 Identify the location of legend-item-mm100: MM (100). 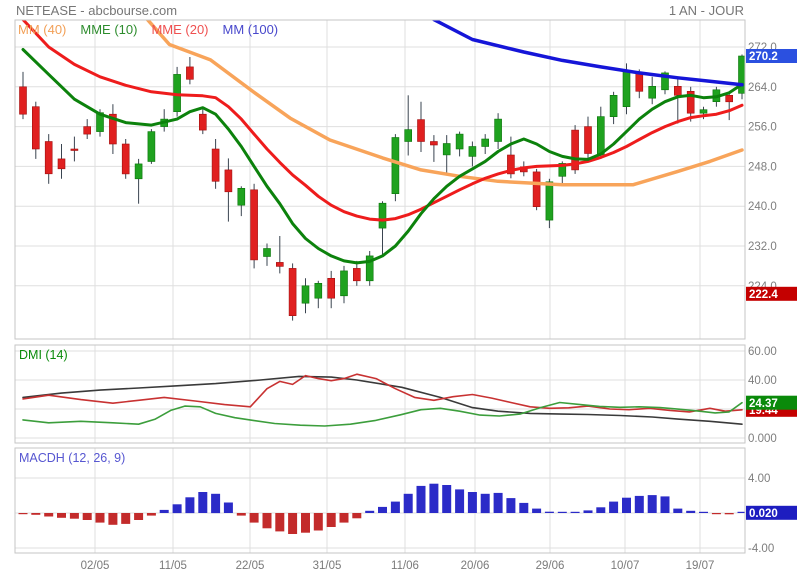
(250, 29).